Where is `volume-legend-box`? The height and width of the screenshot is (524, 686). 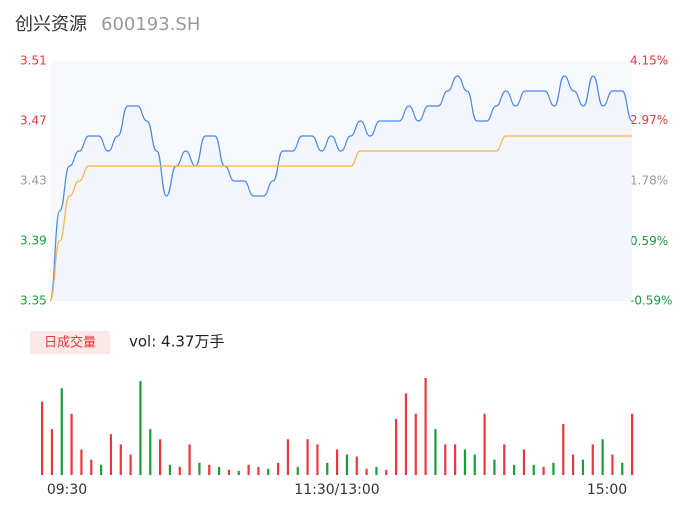
volume-legend-box is located at coordinates (70, 342).